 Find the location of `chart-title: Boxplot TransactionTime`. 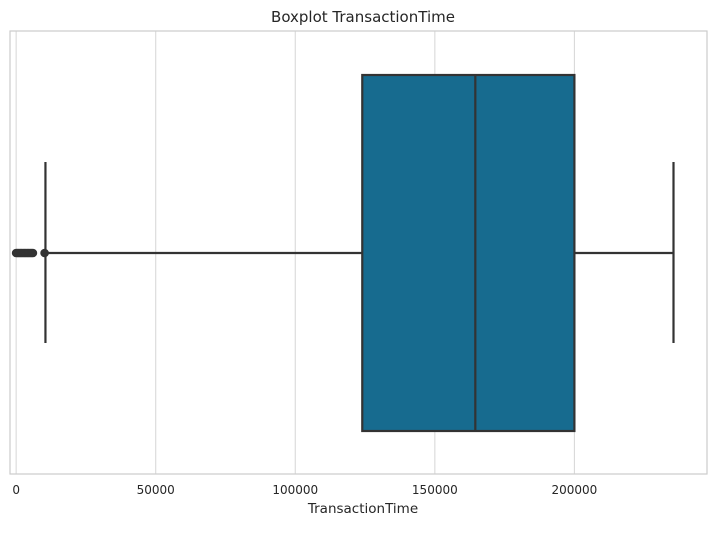

chart-title: Boxplot TransactionTime is located at coordinates (363, 17).